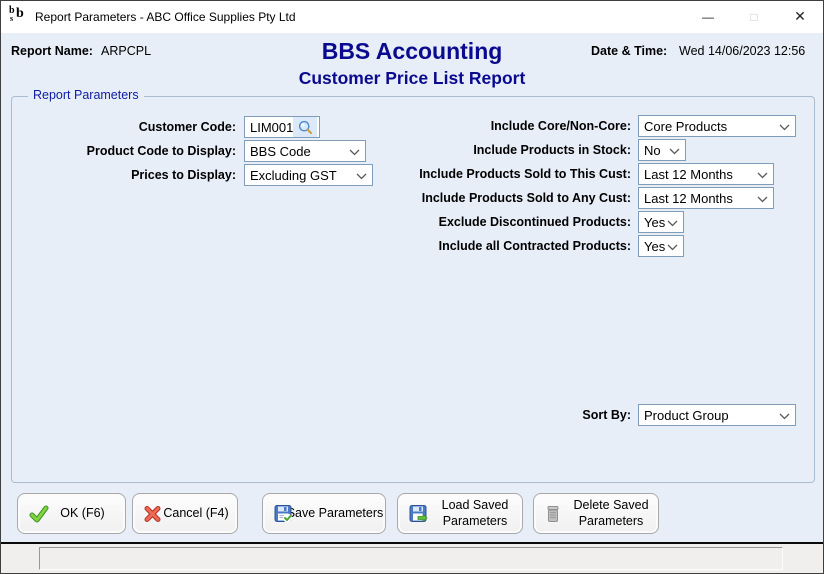 The image size is (824, 574). I want to click on save-parameters-button: Save Parameters, so click(324, 513).